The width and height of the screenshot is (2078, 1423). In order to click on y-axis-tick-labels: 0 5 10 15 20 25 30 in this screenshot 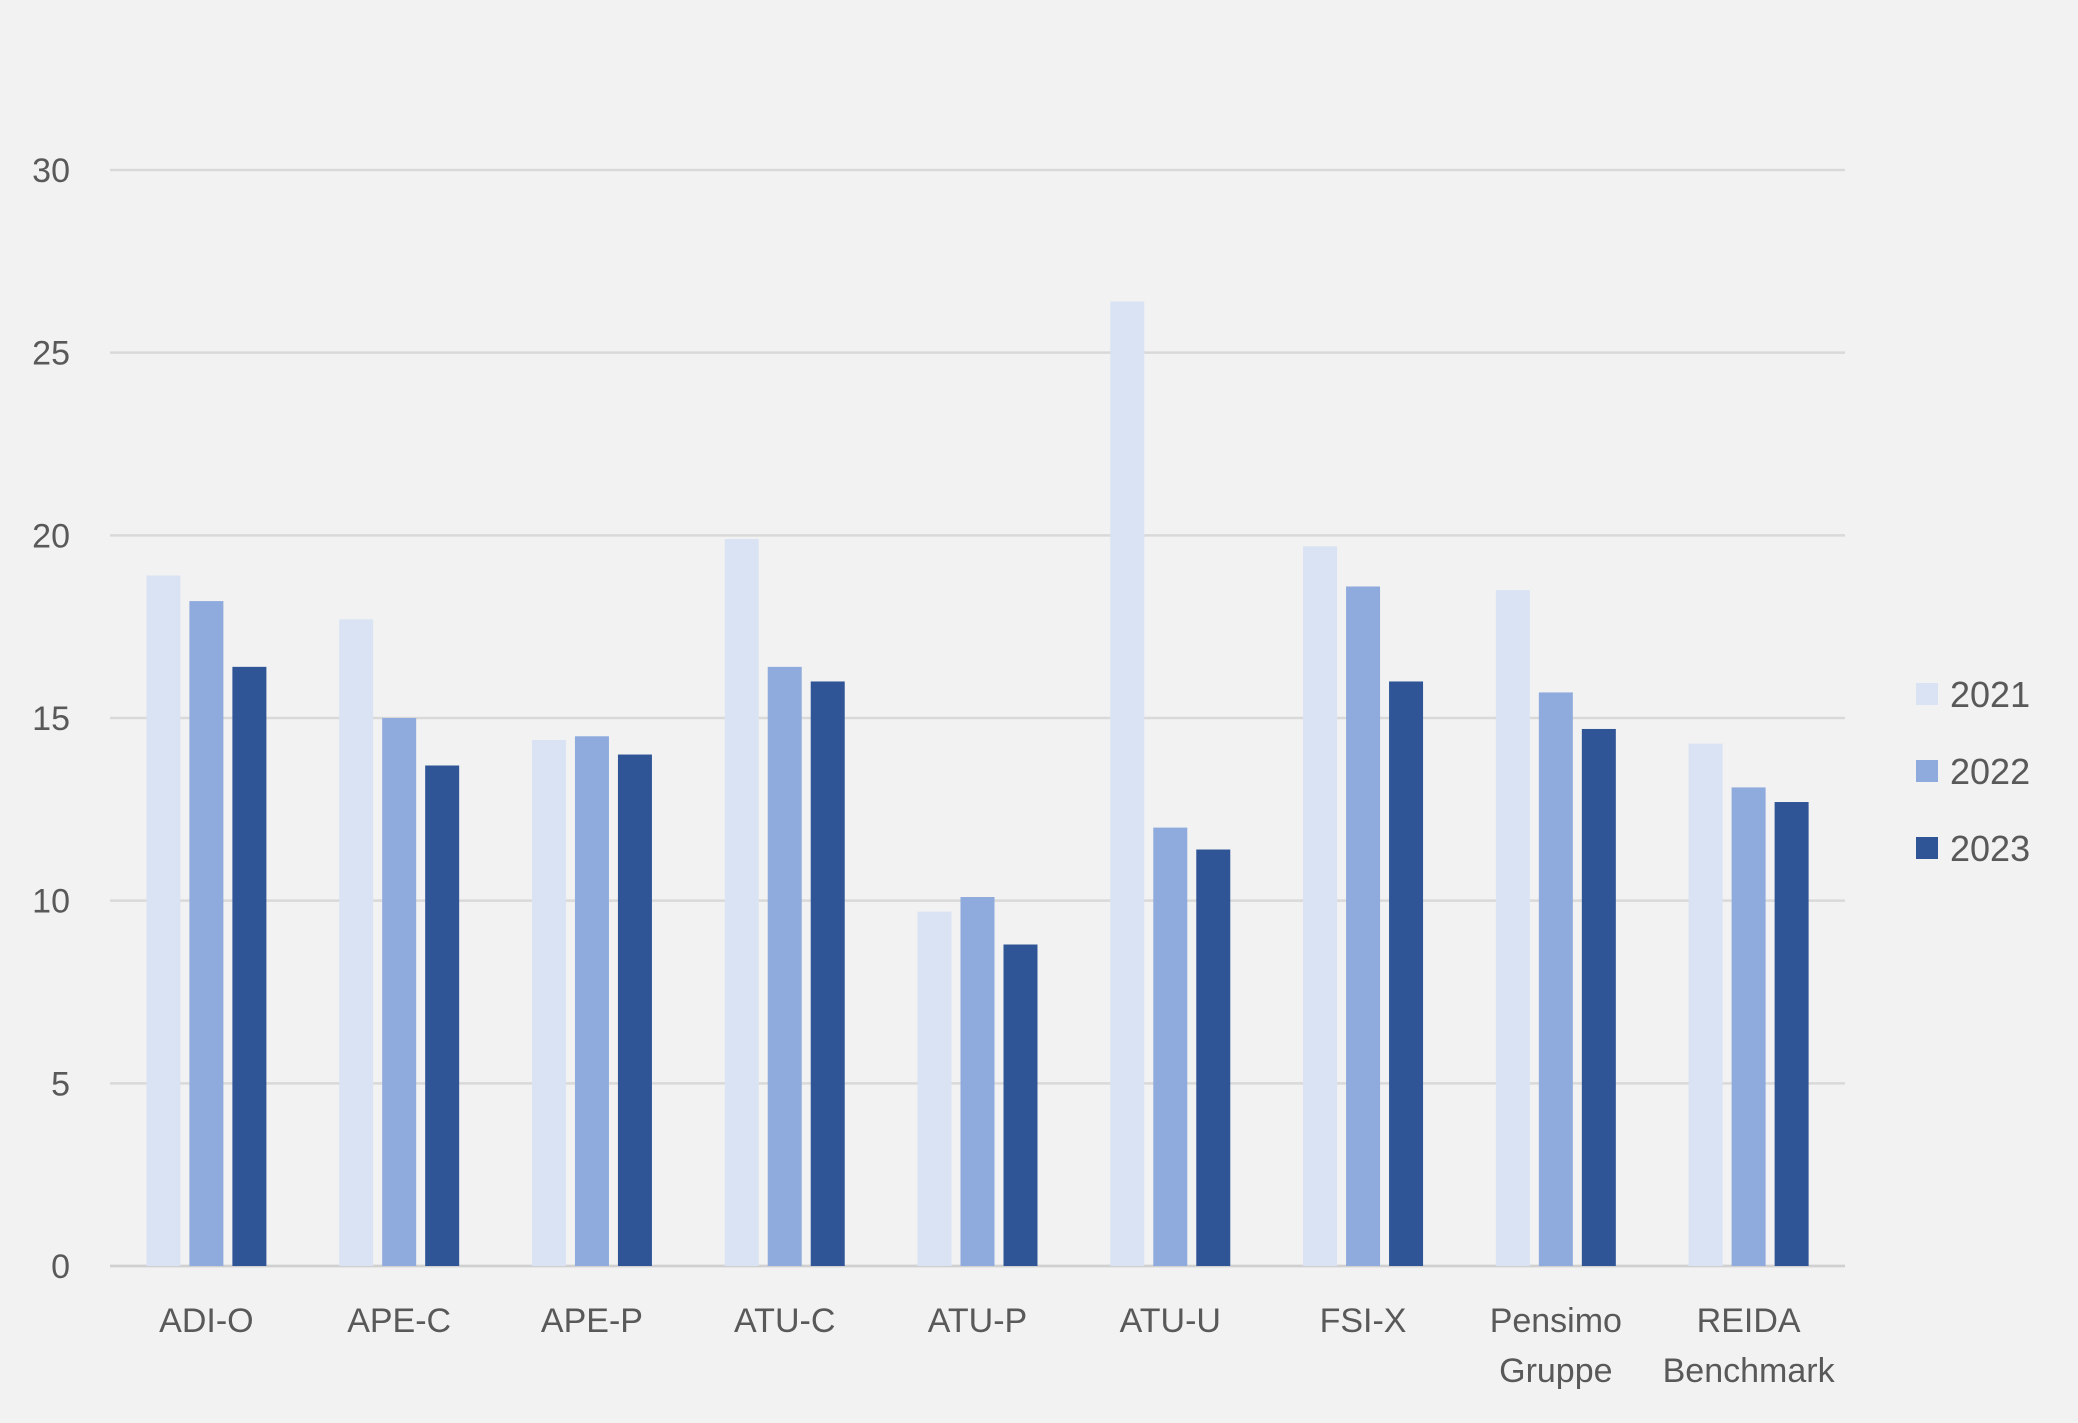, I will do `click(51, 719)`.